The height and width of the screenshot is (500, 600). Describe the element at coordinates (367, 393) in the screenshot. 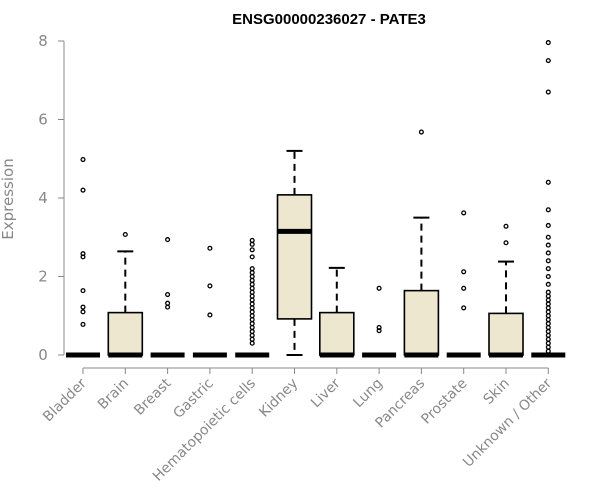

I see `x-tick-label: Lung` at that location.